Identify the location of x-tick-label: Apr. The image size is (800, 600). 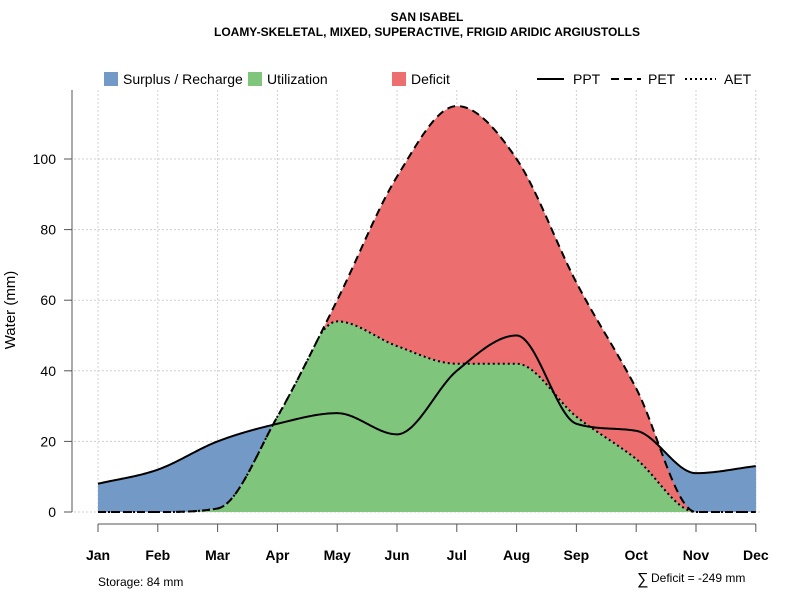
(277, 555).